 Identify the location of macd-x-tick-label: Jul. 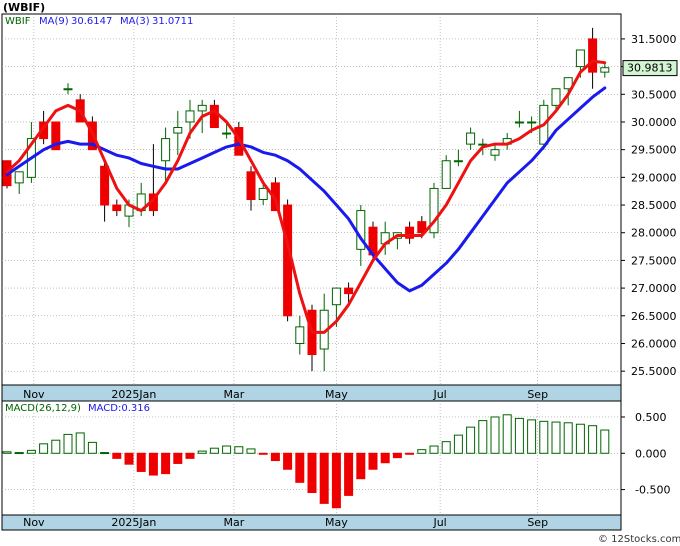
(439, 522).